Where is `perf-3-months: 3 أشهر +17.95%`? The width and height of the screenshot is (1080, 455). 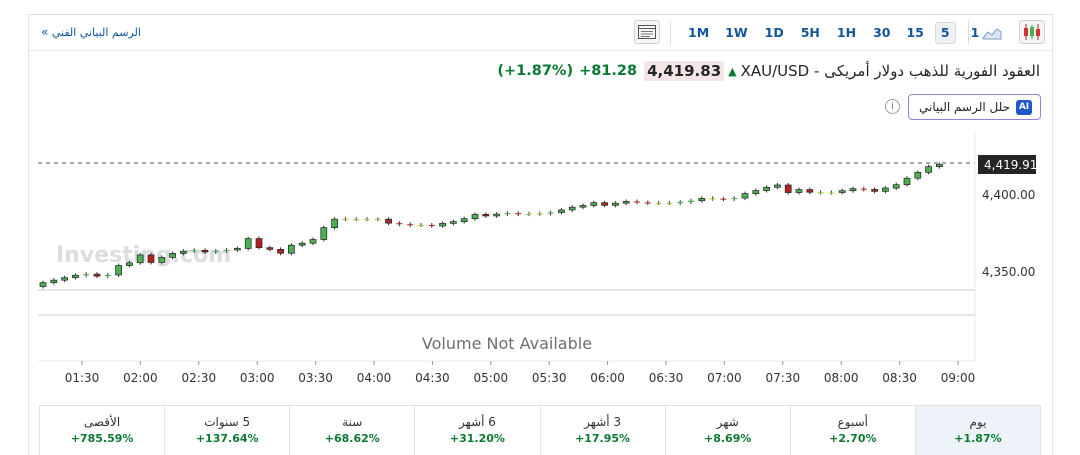 perf-3-months: 3 أشهر +17.95% is located at coordinates (602, 430).